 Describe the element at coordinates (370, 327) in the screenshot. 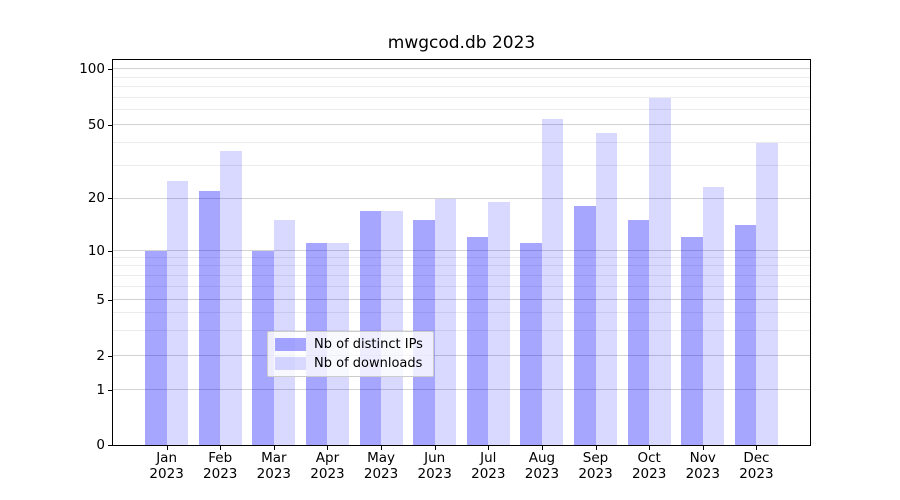

I see `bar-nb-of-distinct-ips-may-2023` at that location.